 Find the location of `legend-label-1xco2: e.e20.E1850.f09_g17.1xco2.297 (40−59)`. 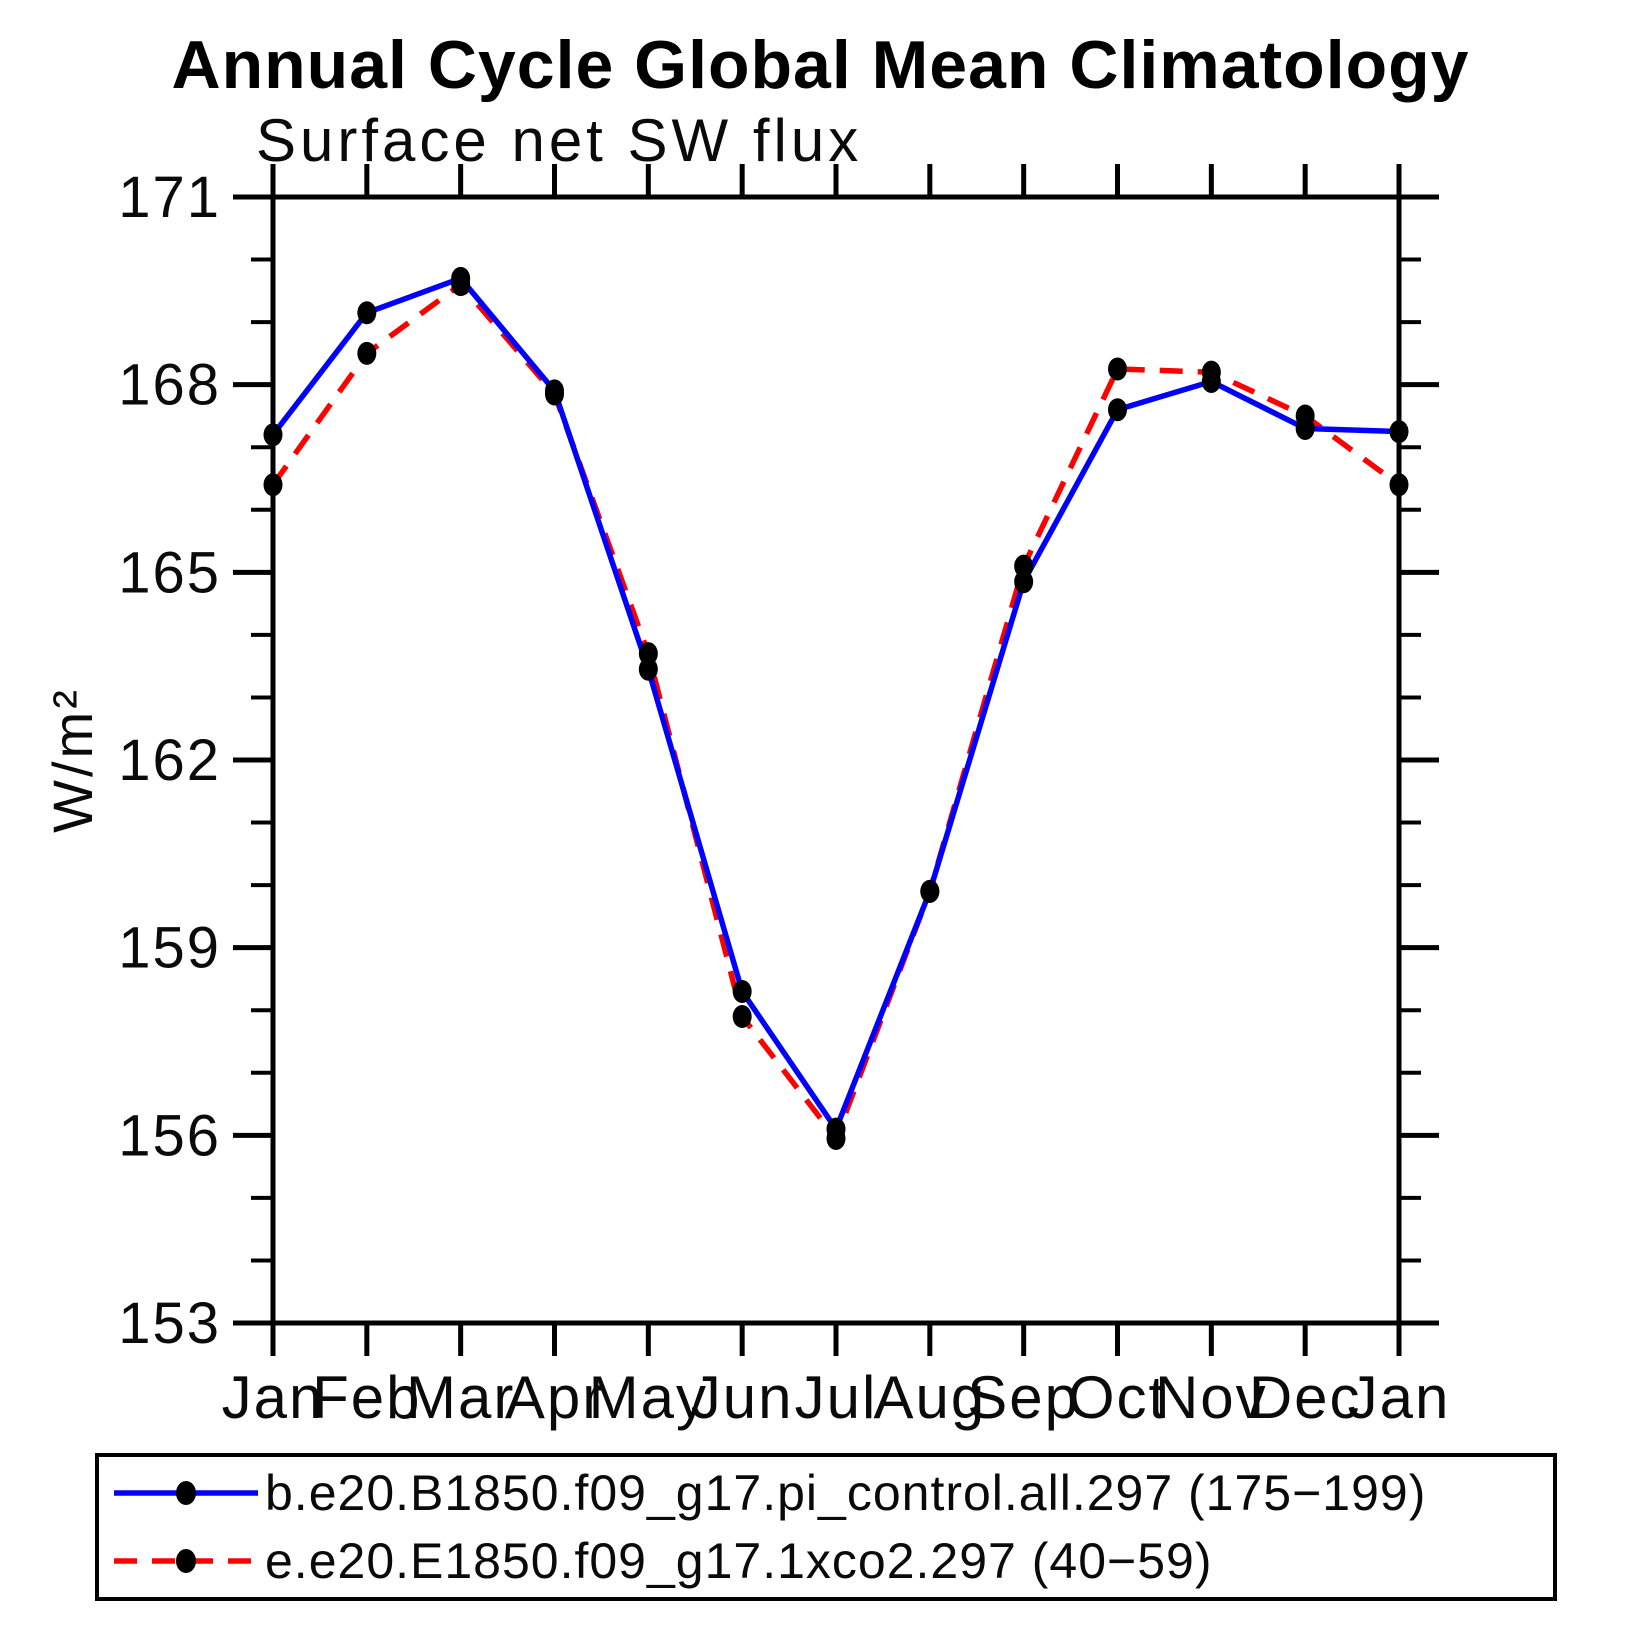

legend-label-1xco2: e.e20.E1850.f09_g17.1xco2.297 (40−59) is located at coordinates (739, 1561).